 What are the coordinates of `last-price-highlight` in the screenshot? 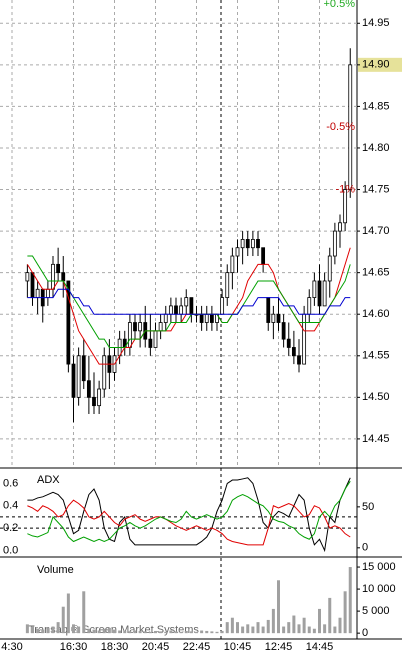 It's located at (380, 64).